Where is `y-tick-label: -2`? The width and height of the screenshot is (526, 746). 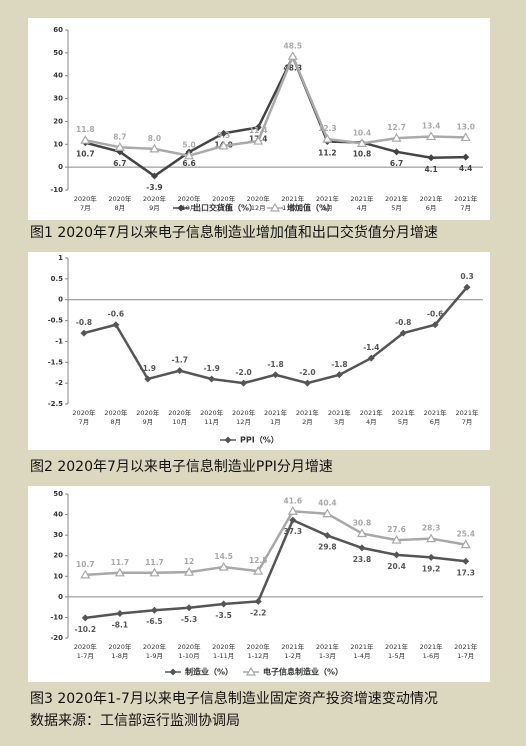 y-tick-label: -2 is located at coordinates (59, 383).